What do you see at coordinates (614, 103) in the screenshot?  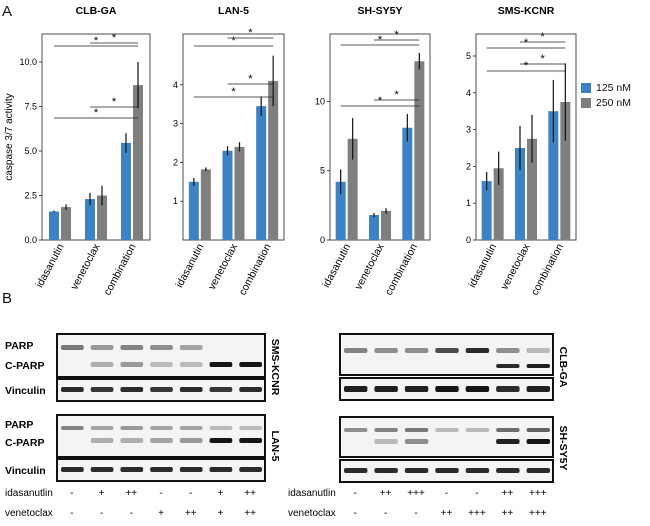 I see `legend-label-250: 250 nM` at bounding box center [614, 103].